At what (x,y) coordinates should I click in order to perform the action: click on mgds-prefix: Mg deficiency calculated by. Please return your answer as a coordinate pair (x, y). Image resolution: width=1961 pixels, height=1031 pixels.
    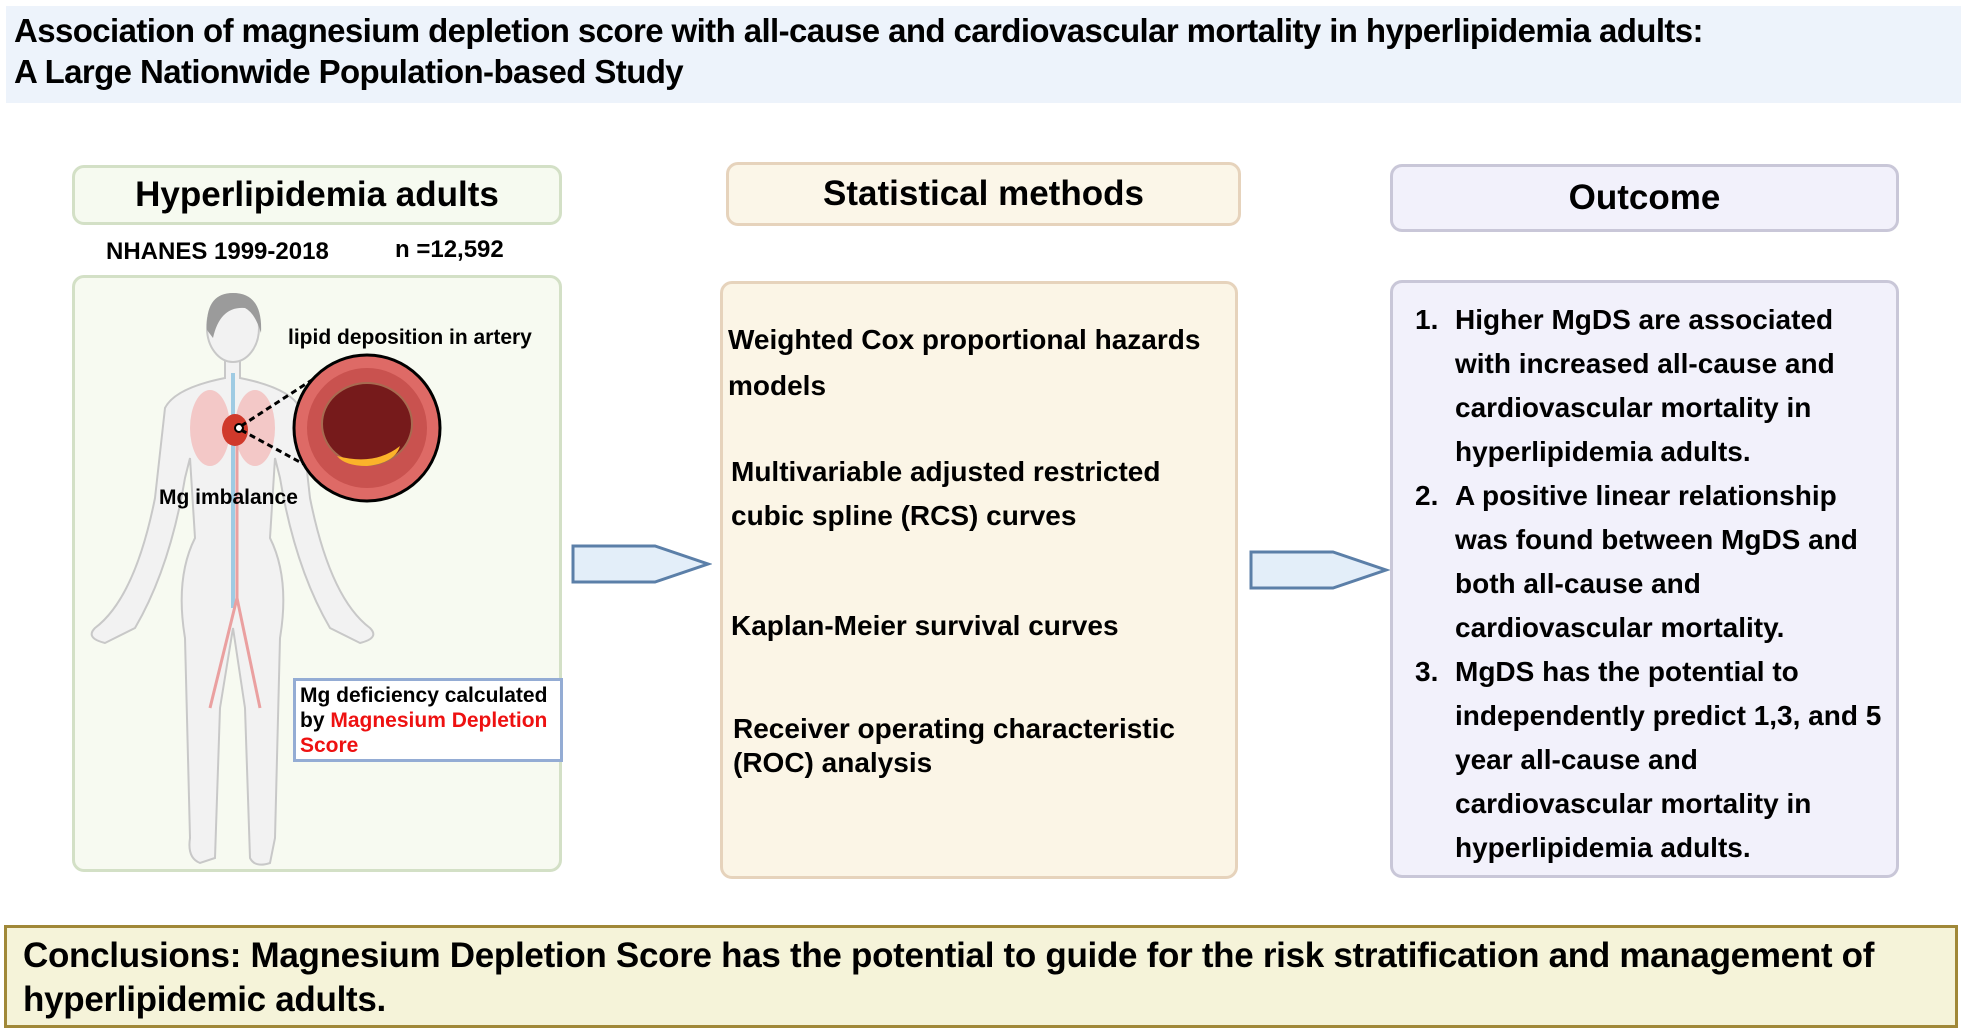
    Looking at the image, I should click on (424, 708).